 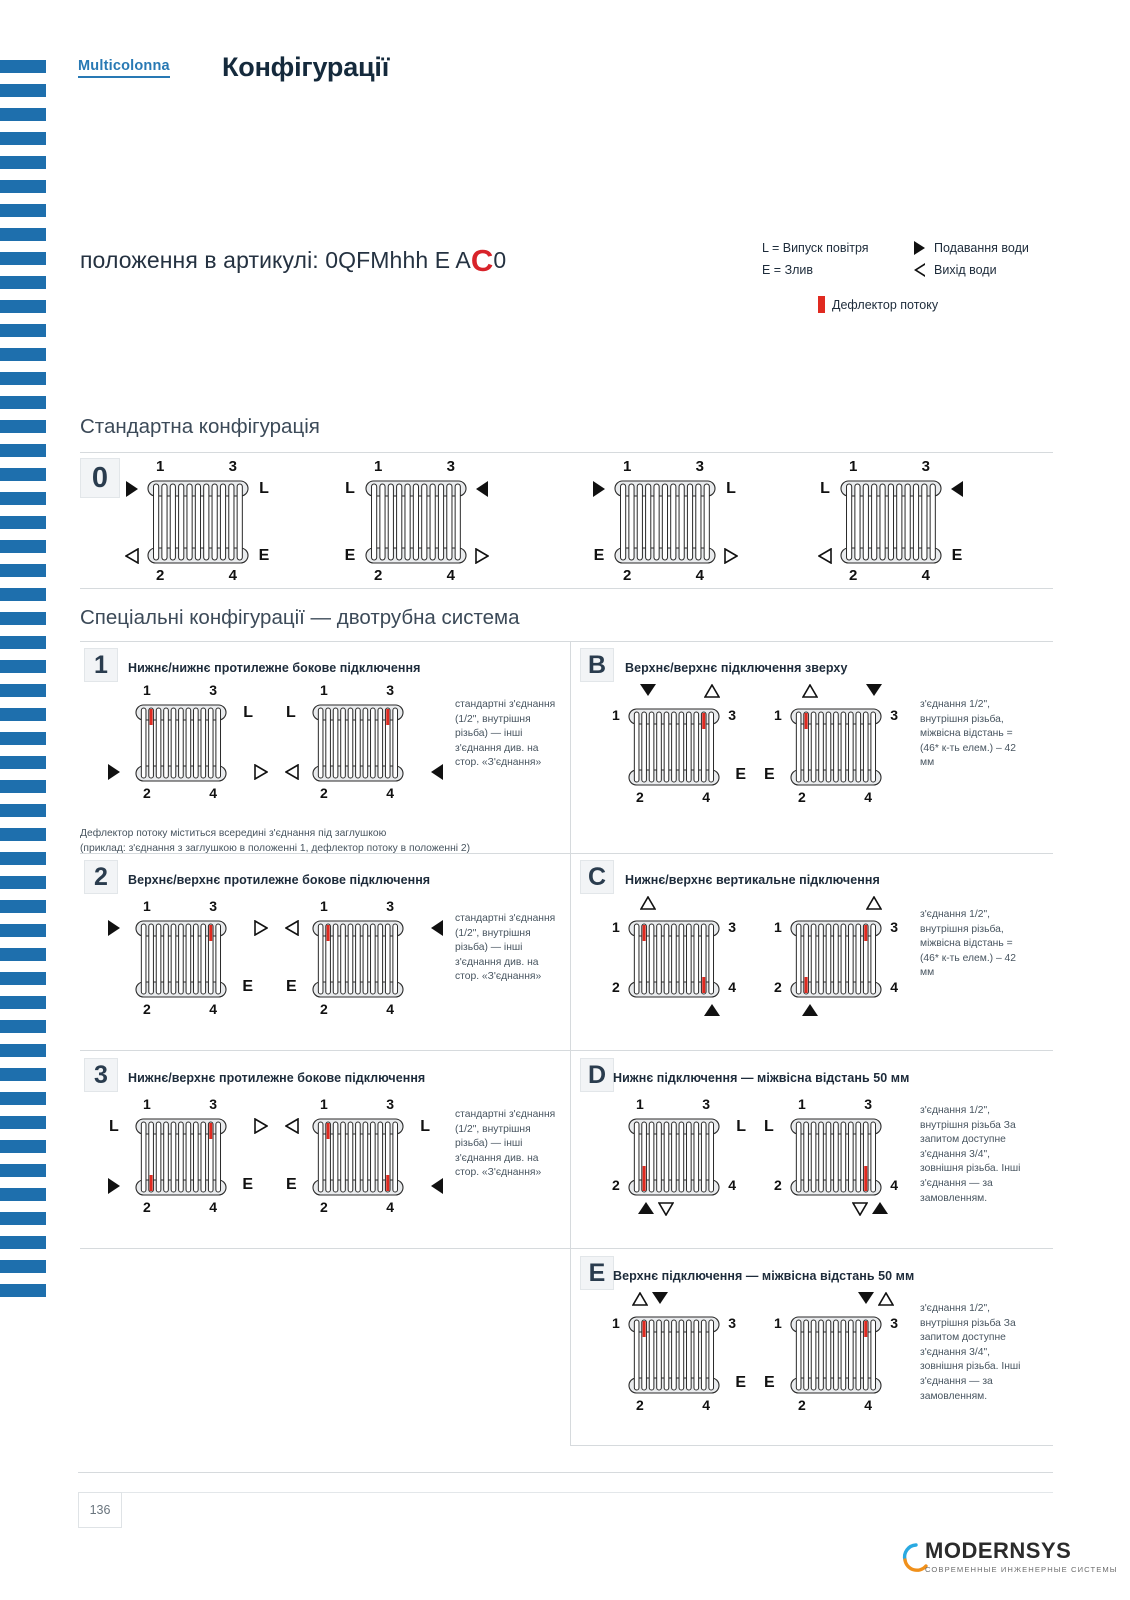 I want to click on row-title: Верхнє/верхнє підключення зверху, so click(x=736, y=668).